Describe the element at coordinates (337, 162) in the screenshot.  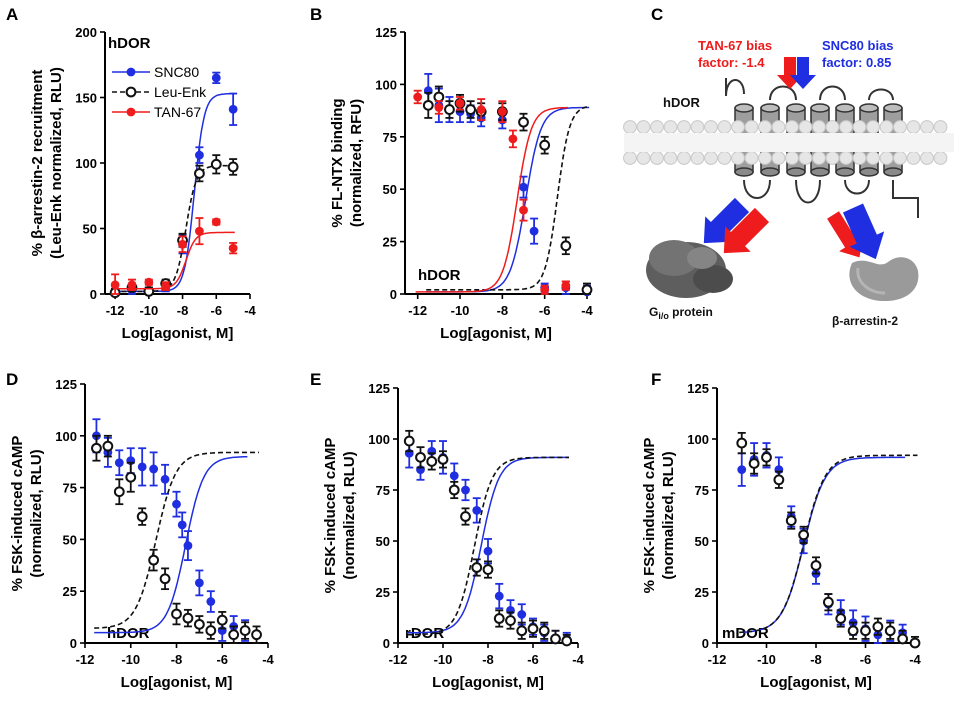
I see `y-axis-label-line1: % FL-NTX binding` at that location.